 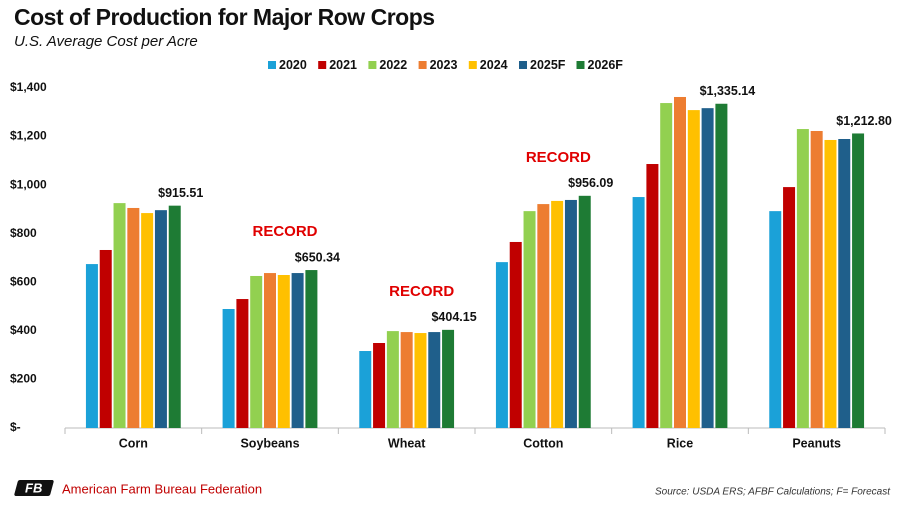 I want to click on data-label: $650.34, so click(x=317, y=257).